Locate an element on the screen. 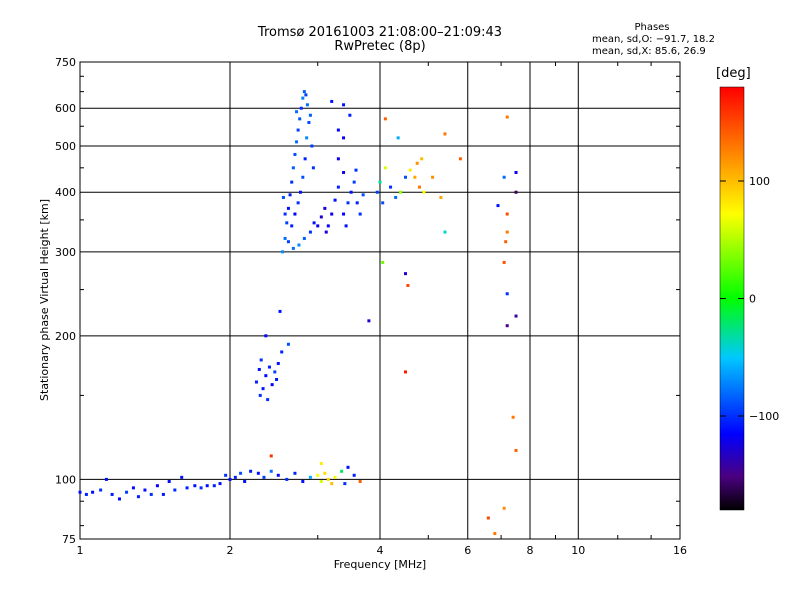  colorbar-tick-label: 100 is located at coordinates (759, 181).